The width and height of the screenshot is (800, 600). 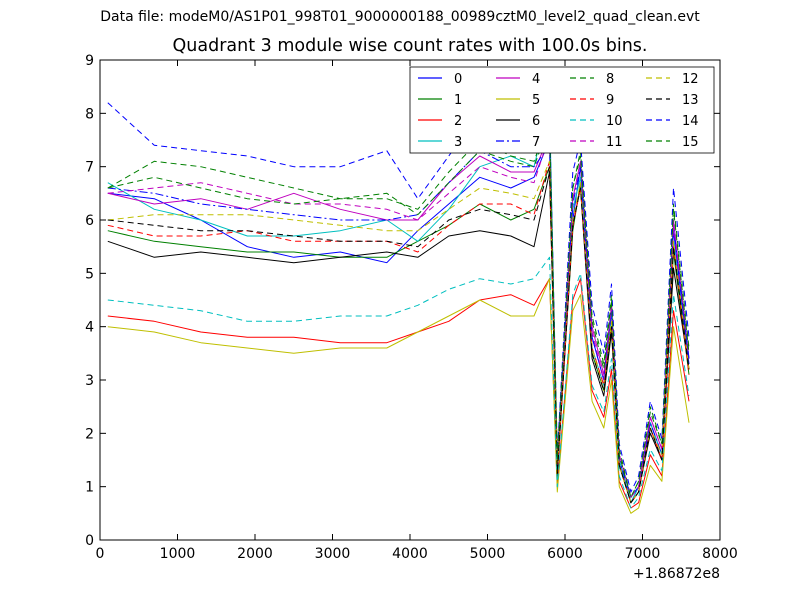 I want to click on y-tick-label: 6, so click(x=89, y=221).